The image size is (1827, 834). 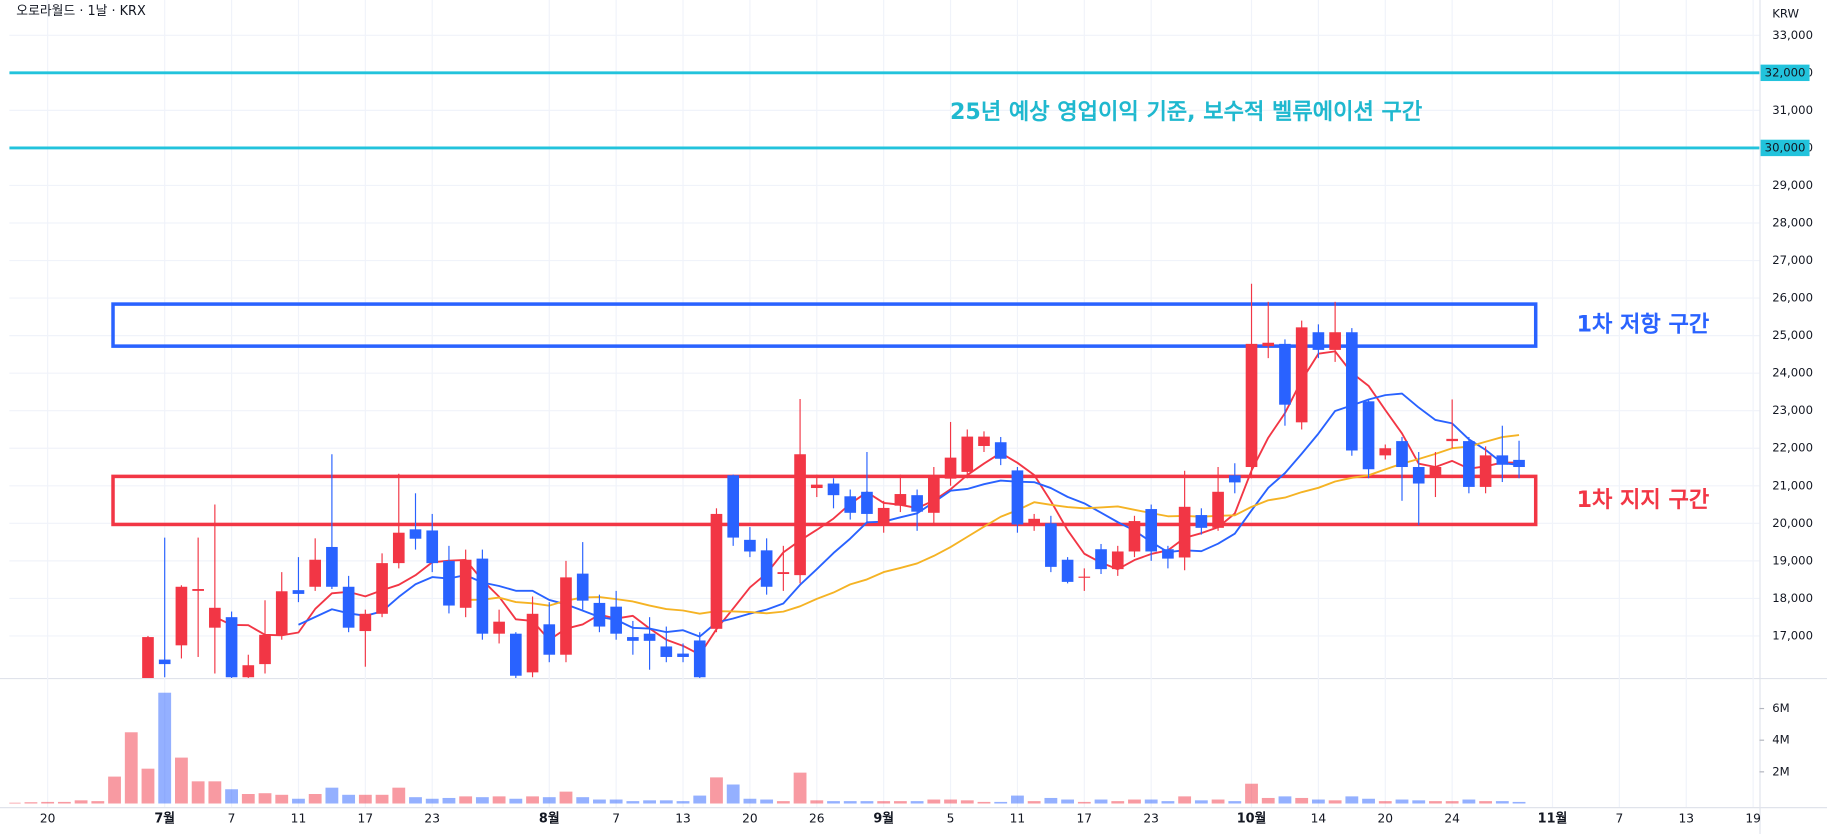 What do you see at coordinates (1643, 500) in the screenshot?
I see `zone-label: 1차 지지 구간` at bounding box center [1643, 500].